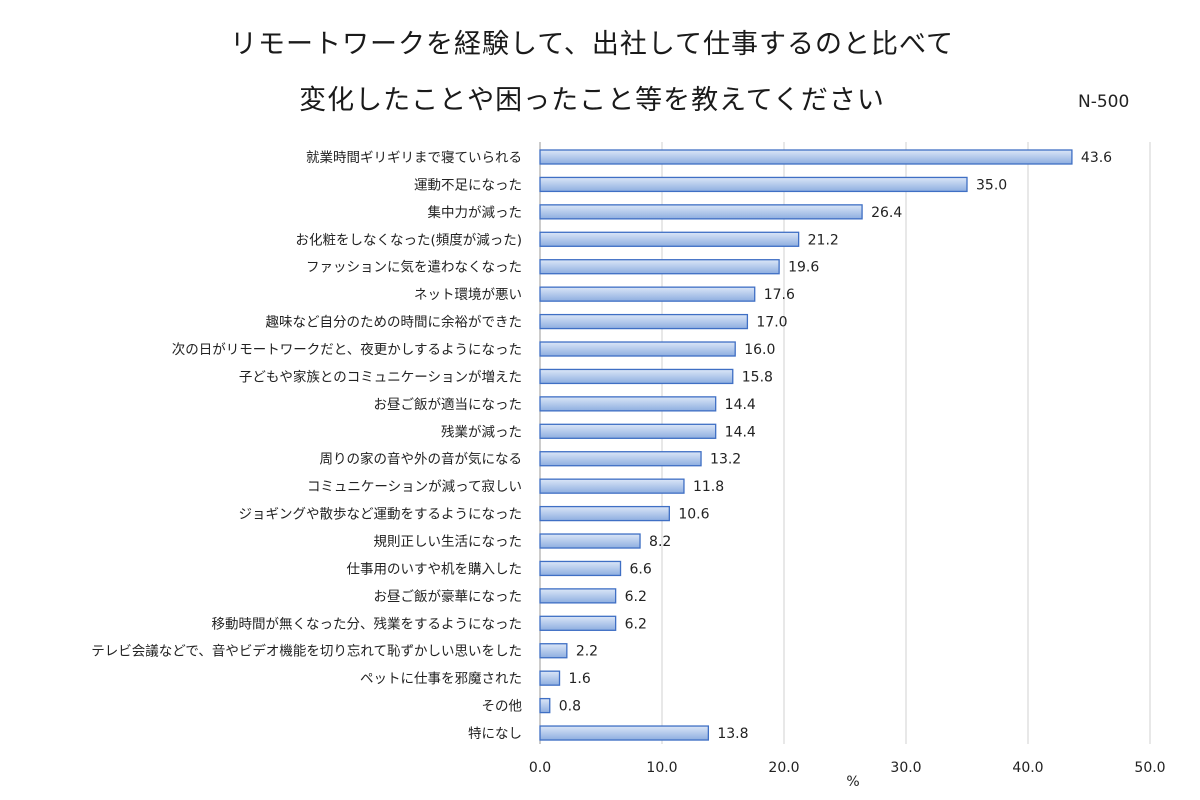  Describe the element at coordinates (381, 515) in the screenshot. I see `category-label: ジョギングや散歩など運動をするようになった` at that location.